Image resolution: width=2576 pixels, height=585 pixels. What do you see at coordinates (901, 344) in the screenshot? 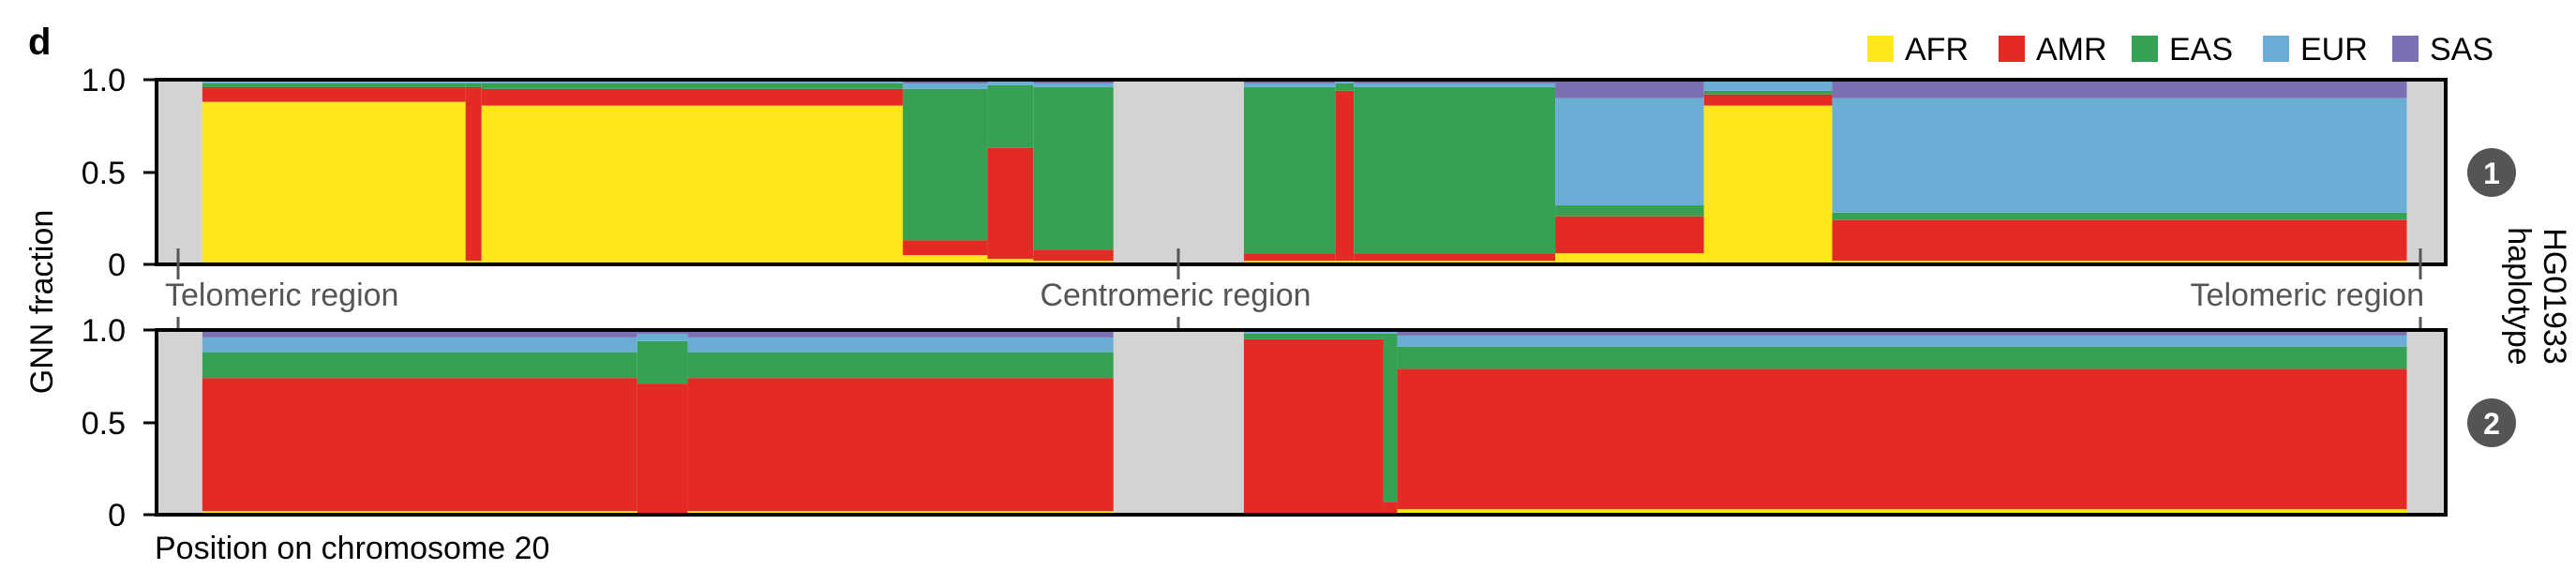
I see `bar-h2-seg3-eur` at bounding box center [901, 344].